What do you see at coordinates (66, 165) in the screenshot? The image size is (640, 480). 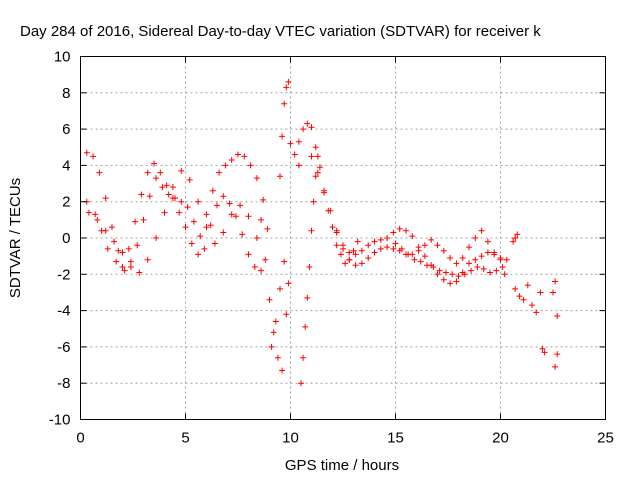 I see `y-tick-label: 4` at bounding box center [66, 165].